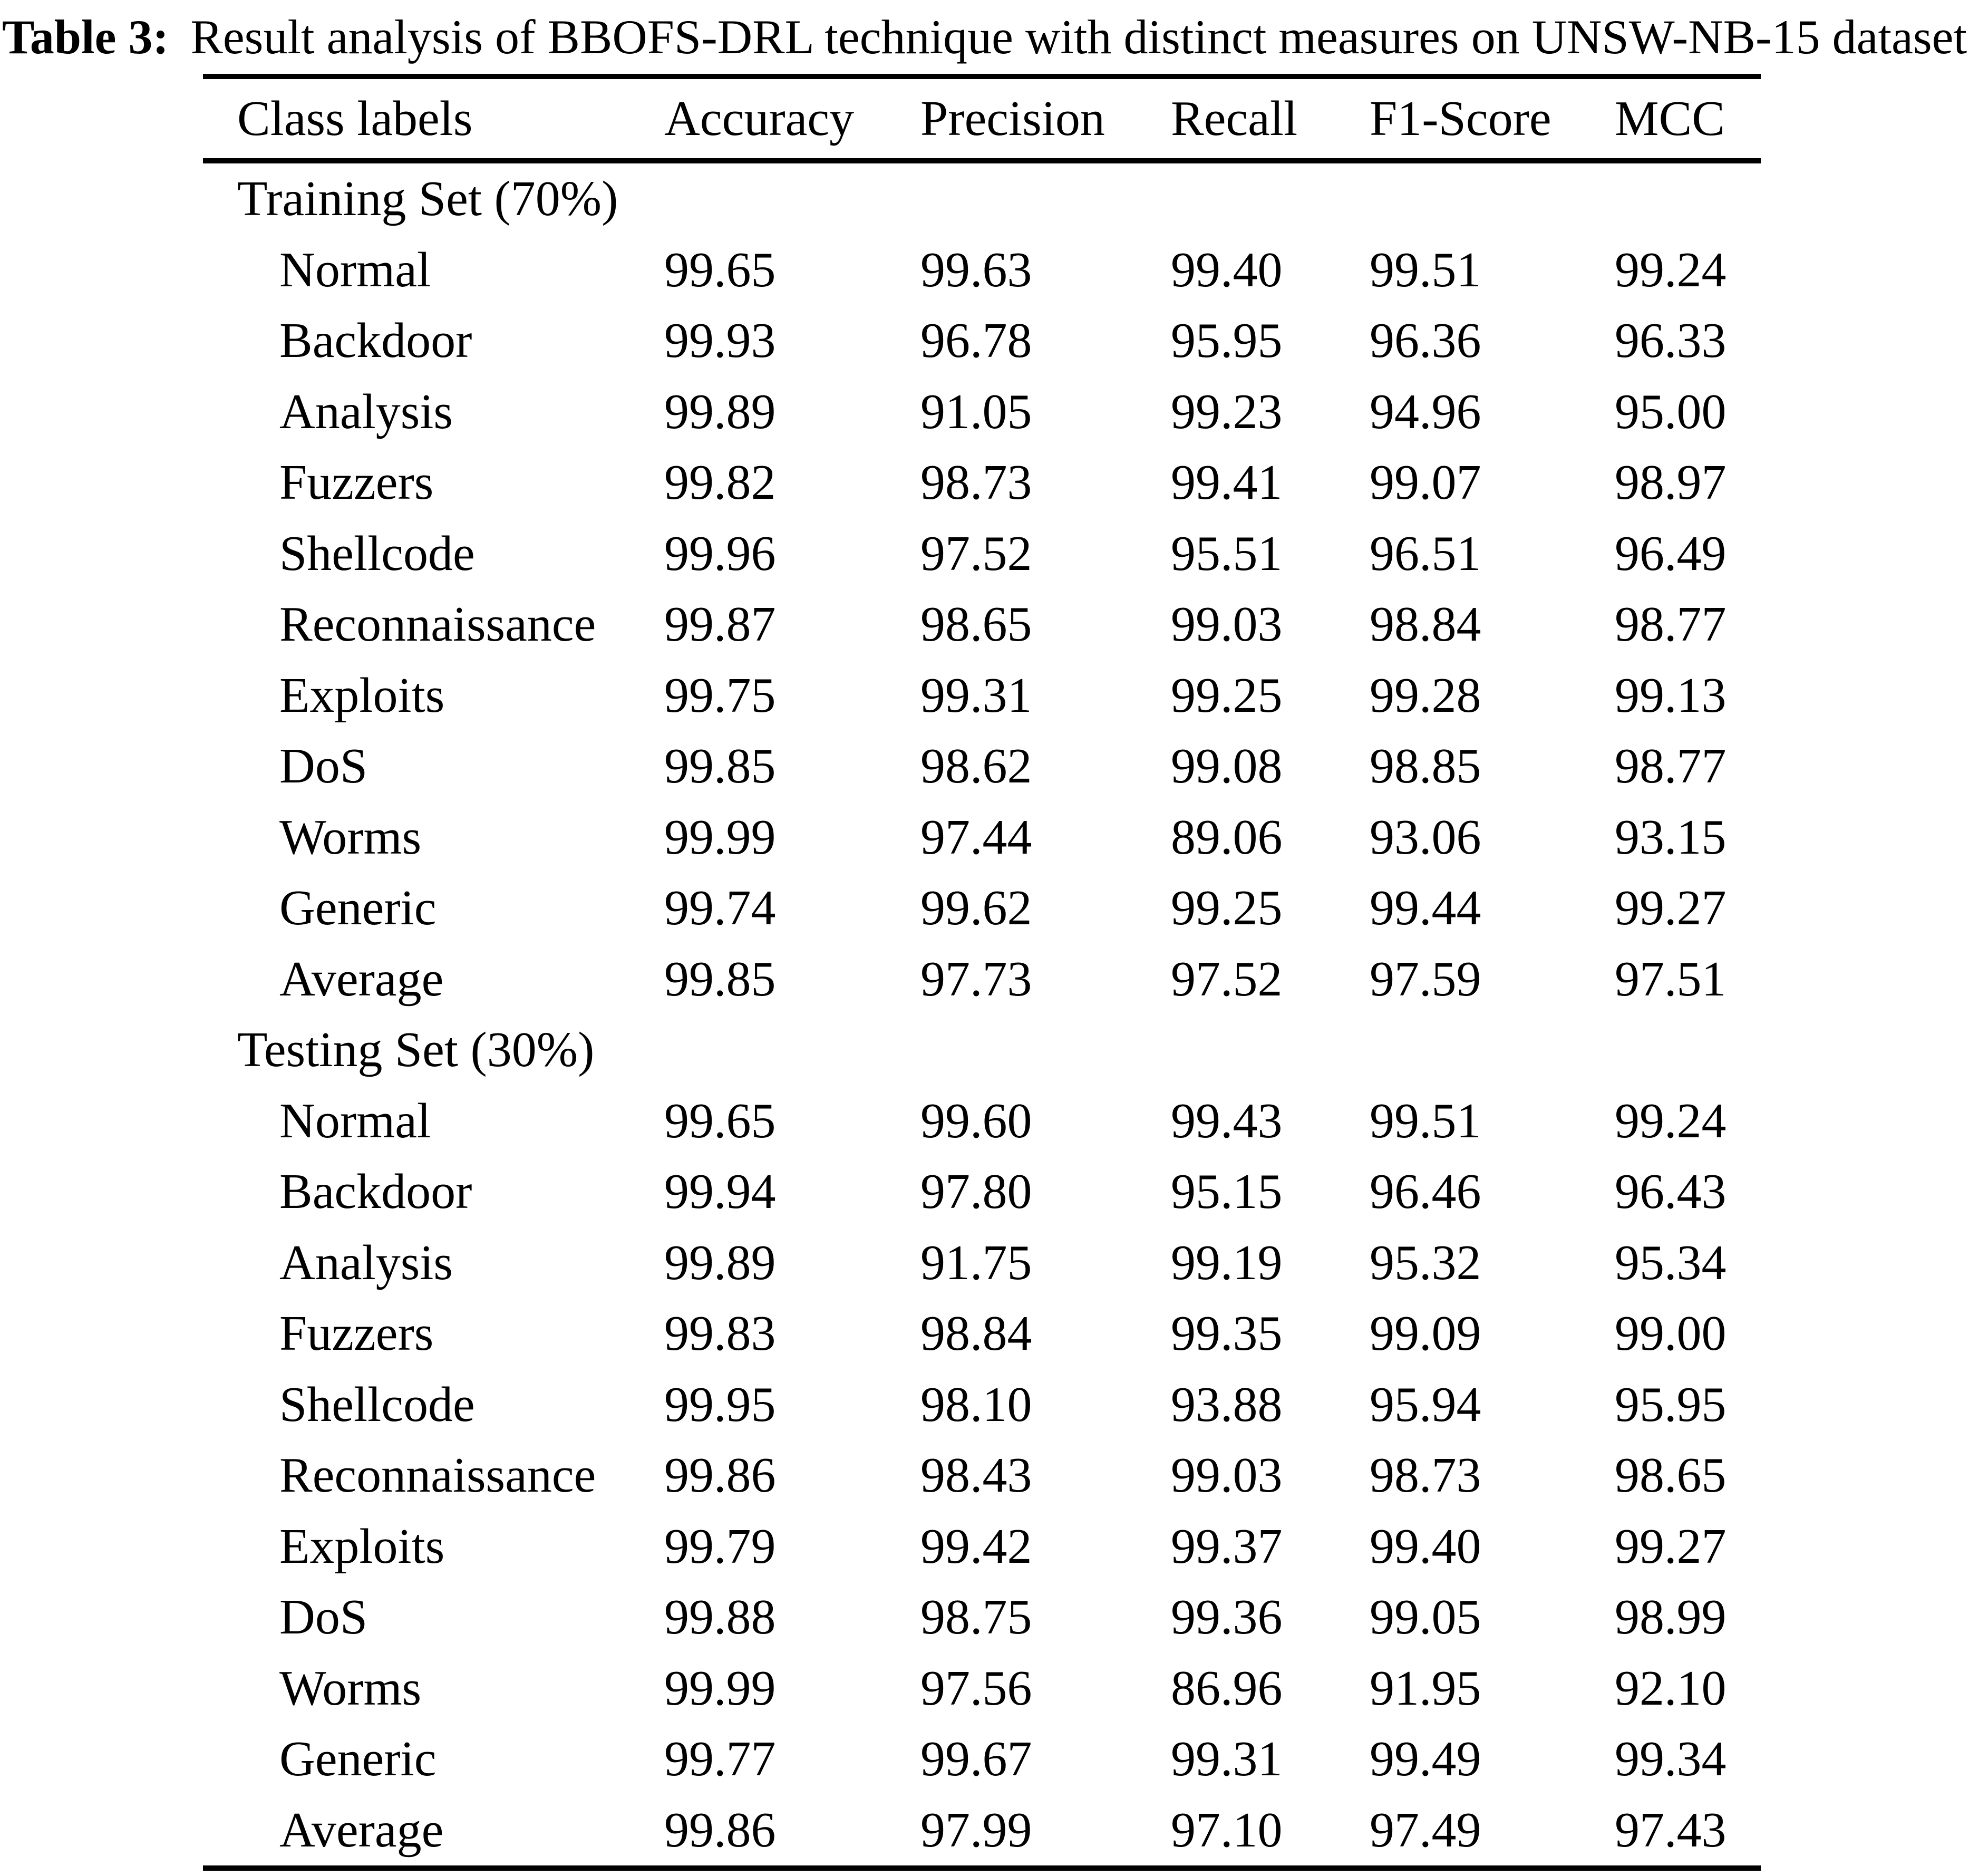  What do you see at coordinates (1671, 695) in the screenshot?
I see `mcc-cell: 99.13` at bounding box center [1671, 695].